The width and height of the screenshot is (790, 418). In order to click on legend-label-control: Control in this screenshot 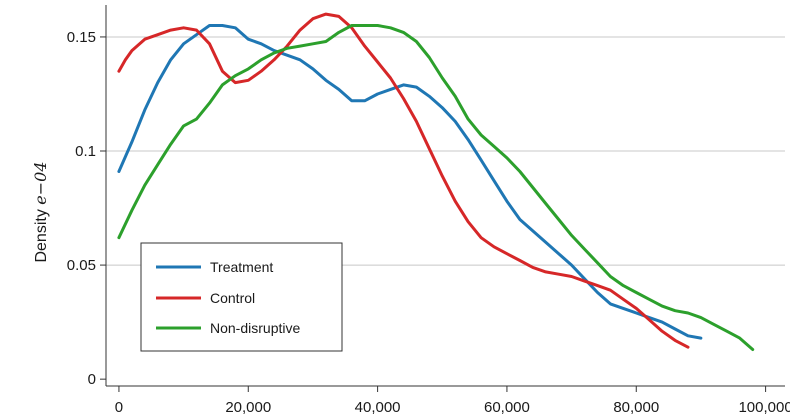, I will do `click(232, 298)`.